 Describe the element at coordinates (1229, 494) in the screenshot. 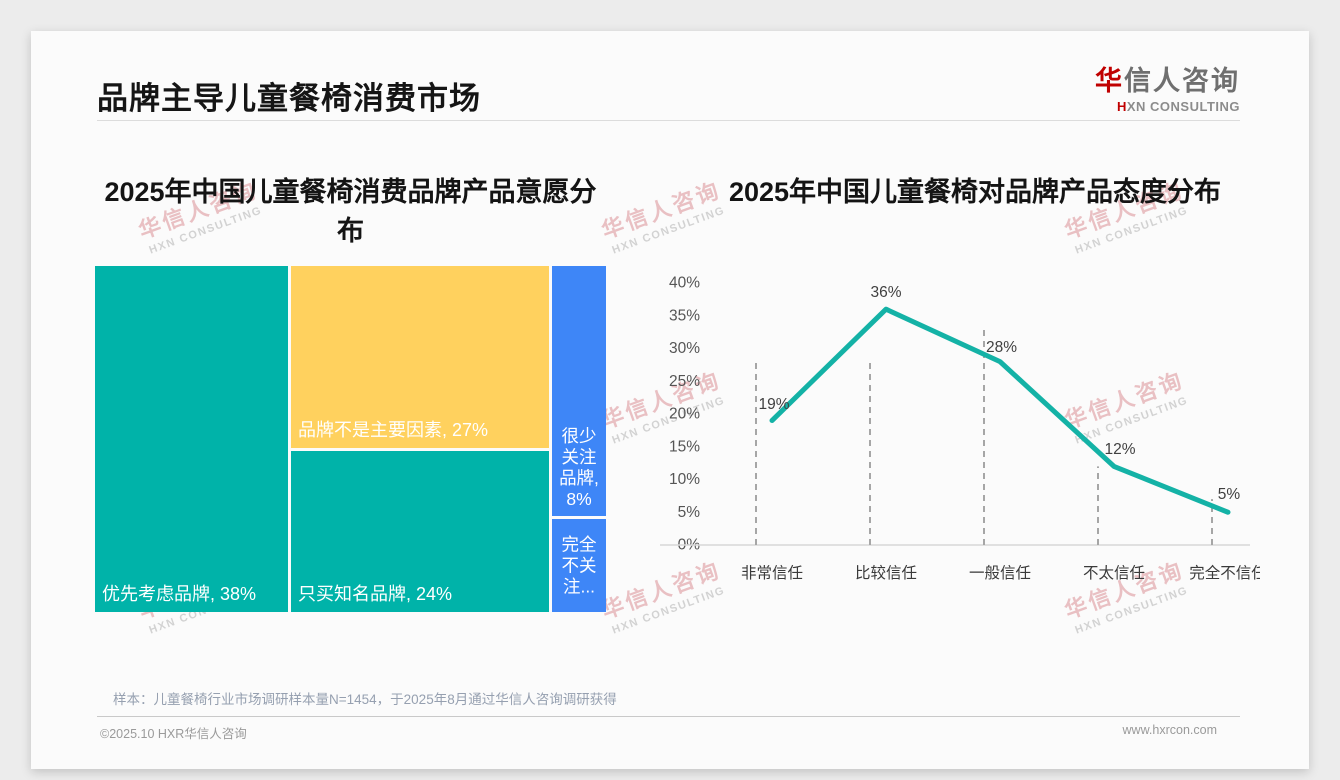

I see `data-label: 5%` at that location.